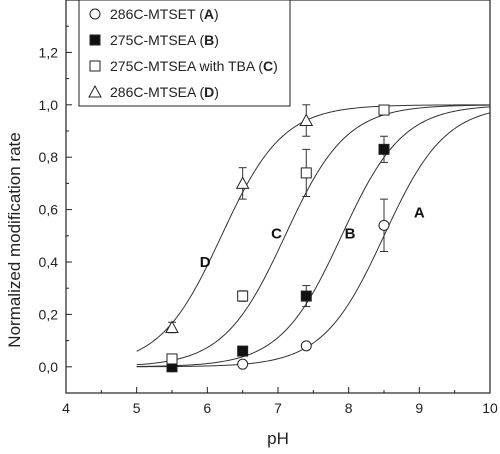 The height and width of the screenshot is (454, 500). I want to click on legend-entry: 286C-MTSEA (D), so click(164, 92).